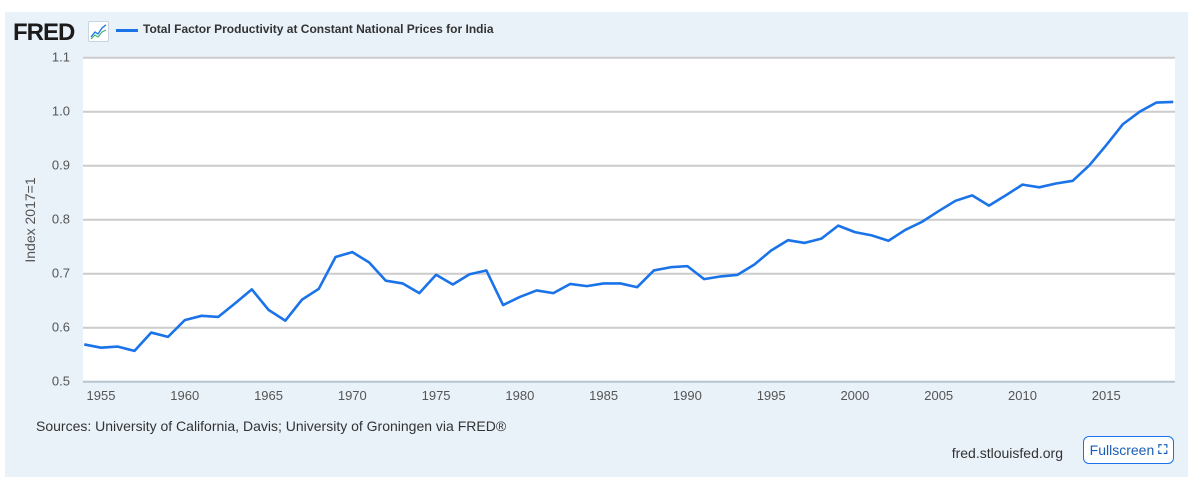 This screenshot has width=1194, height=479. I want to click on site-link: fred.stlouisfed.org, so click(1007, 453).